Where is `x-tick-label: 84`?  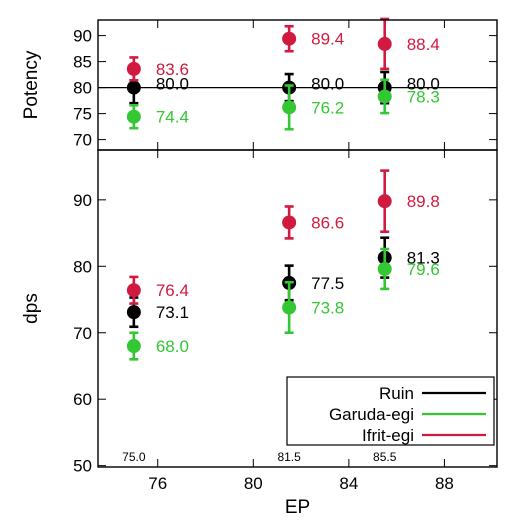 x-tick-label: 84 is located at coordinates (348, 483).